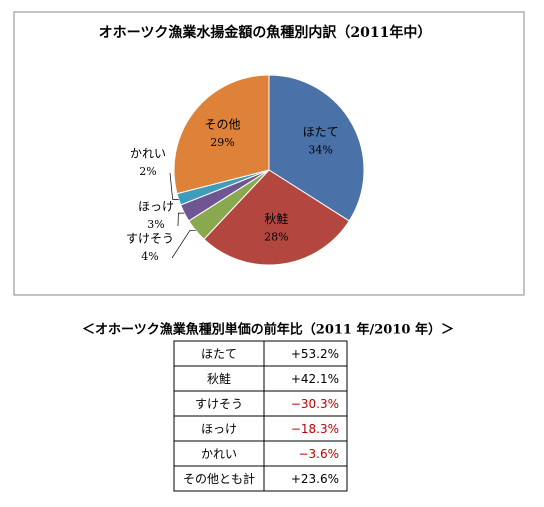  I want to click on slice-label: かれい, so click(148, 154).